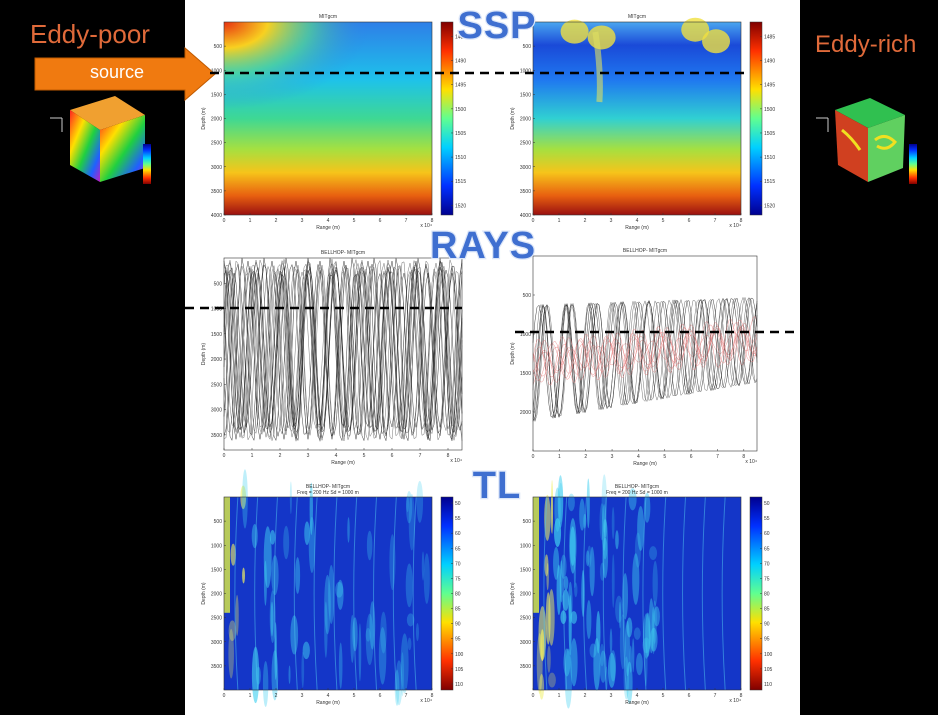 This screenshot has width=938, height=715. Describe the element at coordinates (216, 144) in the screenshot. I see `y-tick-label: 2500` at that location.